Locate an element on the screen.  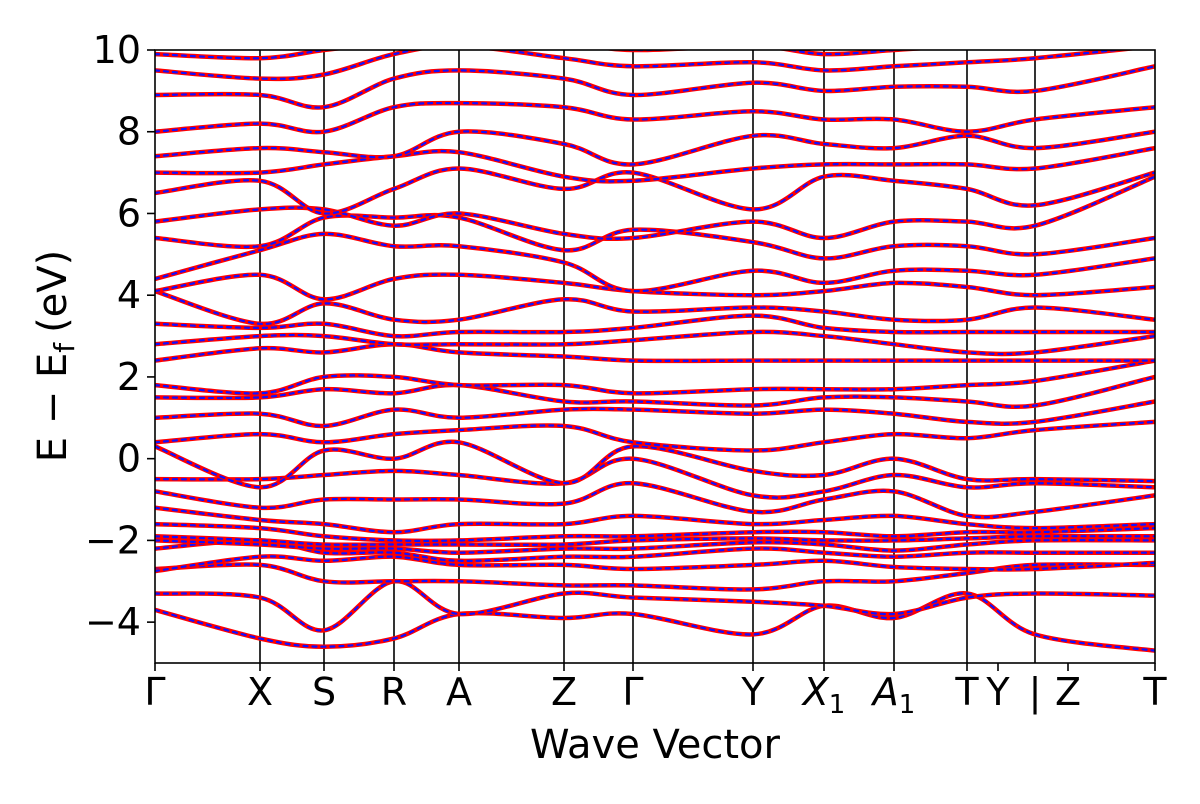
y-tick-label: 6 is located at coordinates (129, 213).